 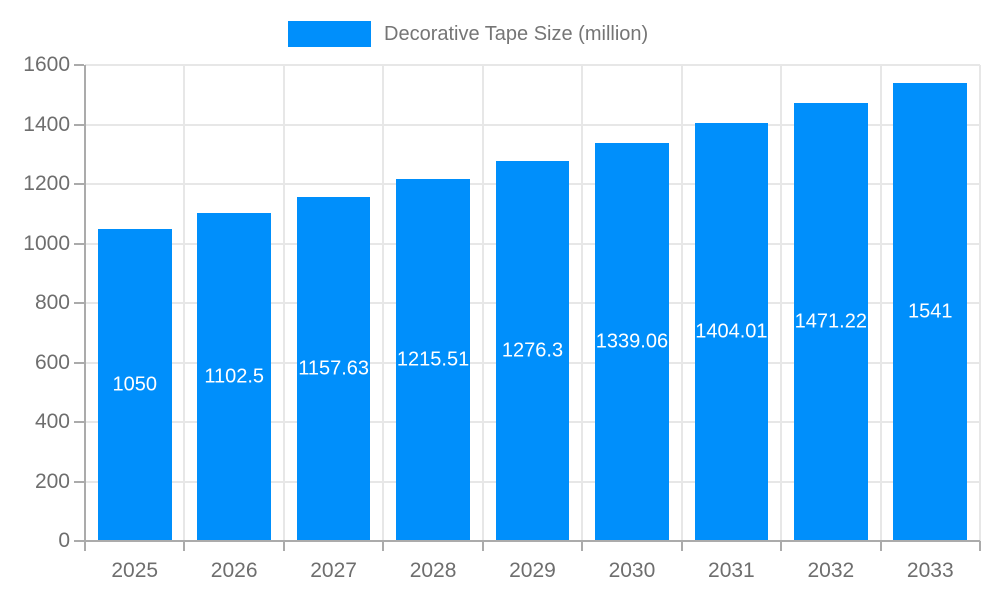 What do you see at coordinates (532, 570) in the screenshot?
I see `x-axis-tick-label: 2029` at bounding box center [532, 570].